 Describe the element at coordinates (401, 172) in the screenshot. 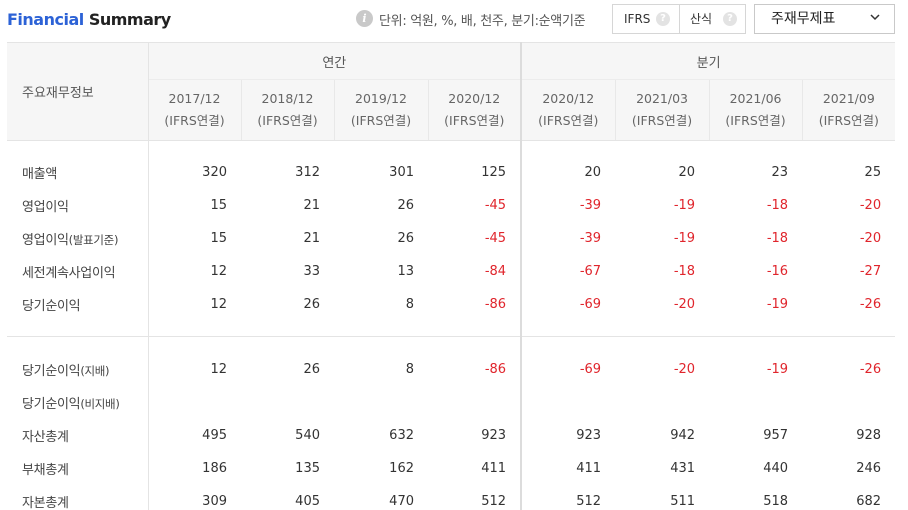

I see `value-cell: 301` at that location.